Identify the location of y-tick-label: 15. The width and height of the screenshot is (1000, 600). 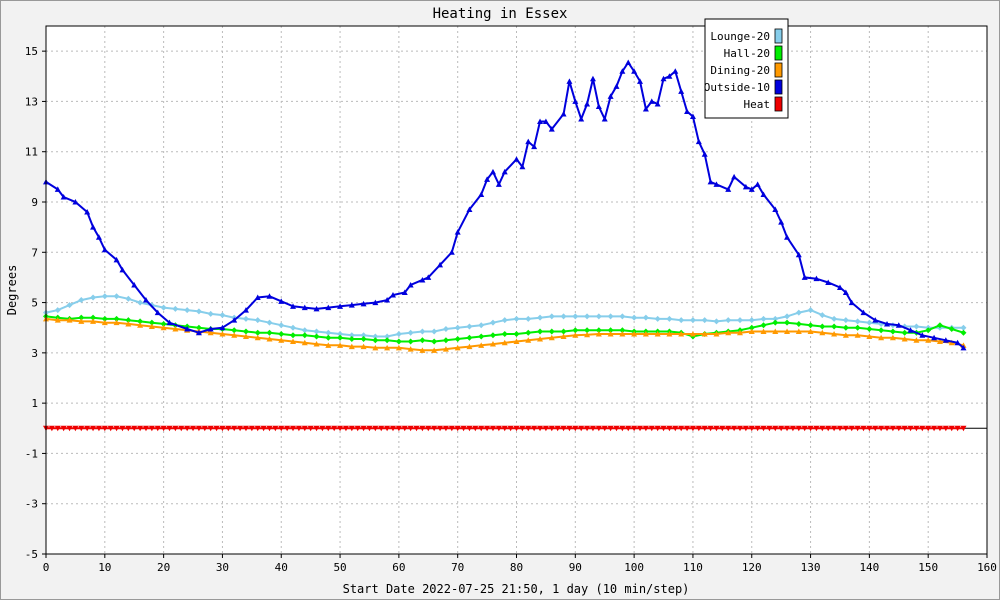
(31, 51).